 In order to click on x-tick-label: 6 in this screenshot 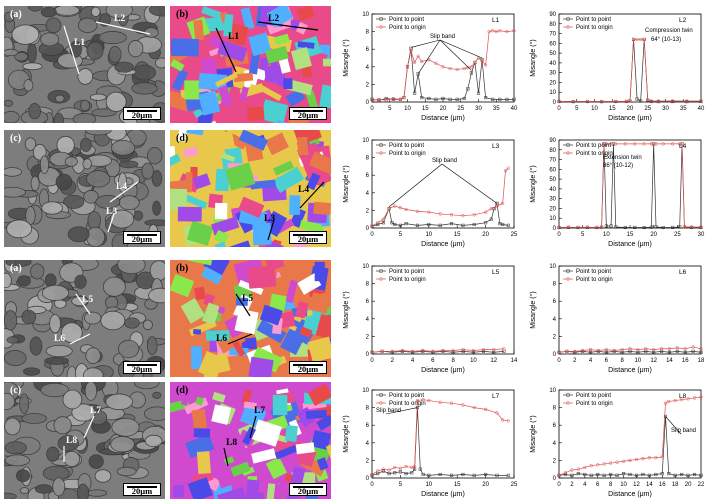, I will do `click(598, 485)`.